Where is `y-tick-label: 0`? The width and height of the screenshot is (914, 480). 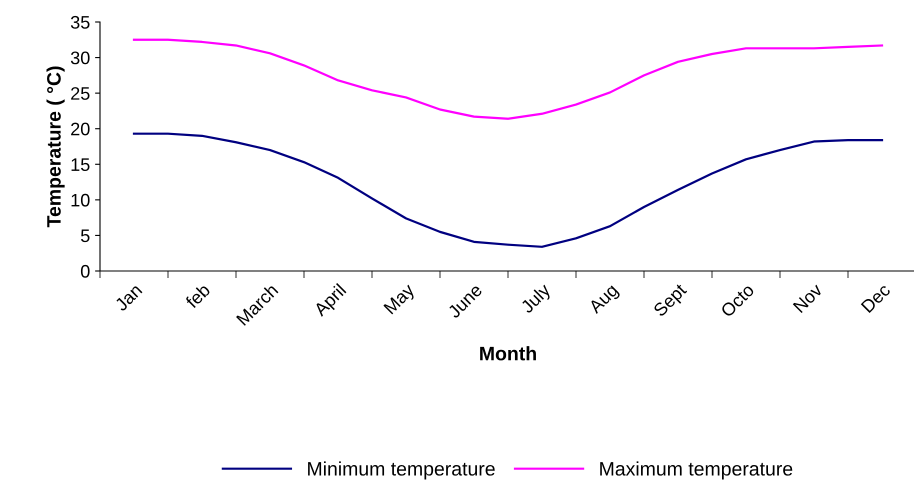 y-tick-label: 0 is located at coordinates (85, 271).